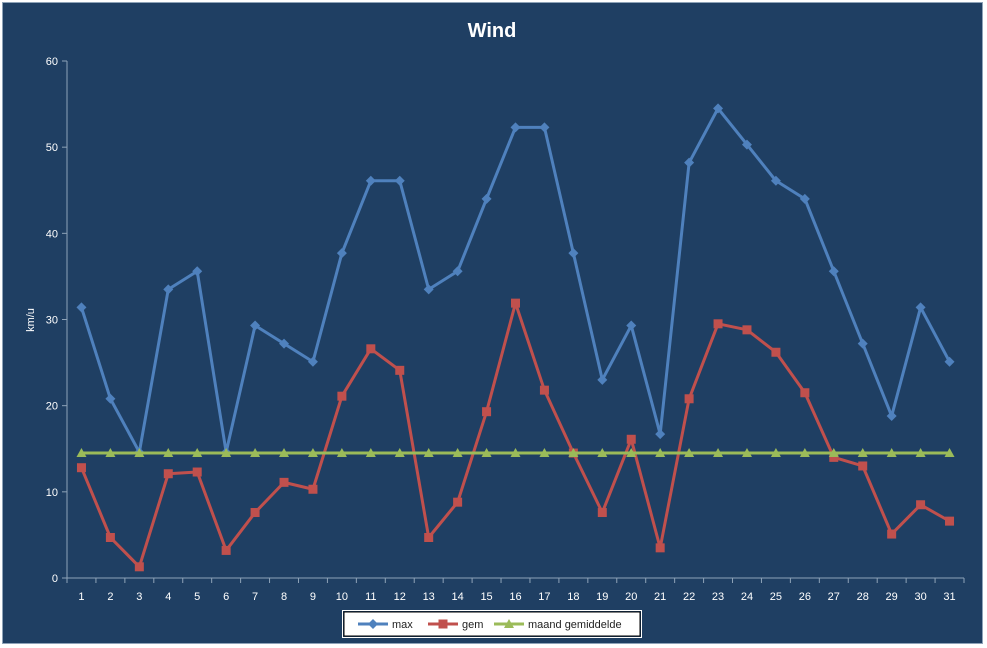  I want to click on x-tick-label: 6, so click(226, 597).